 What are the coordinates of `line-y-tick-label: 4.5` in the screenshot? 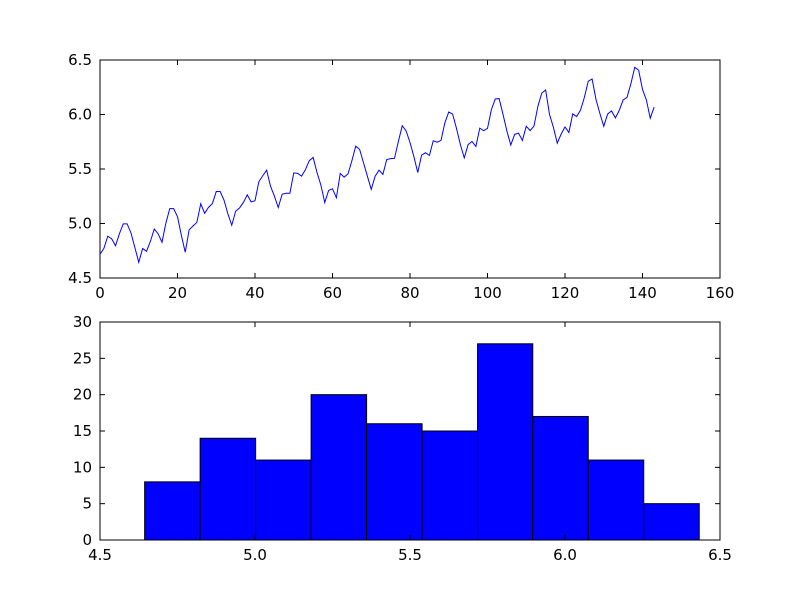 It's located at (80, 278).